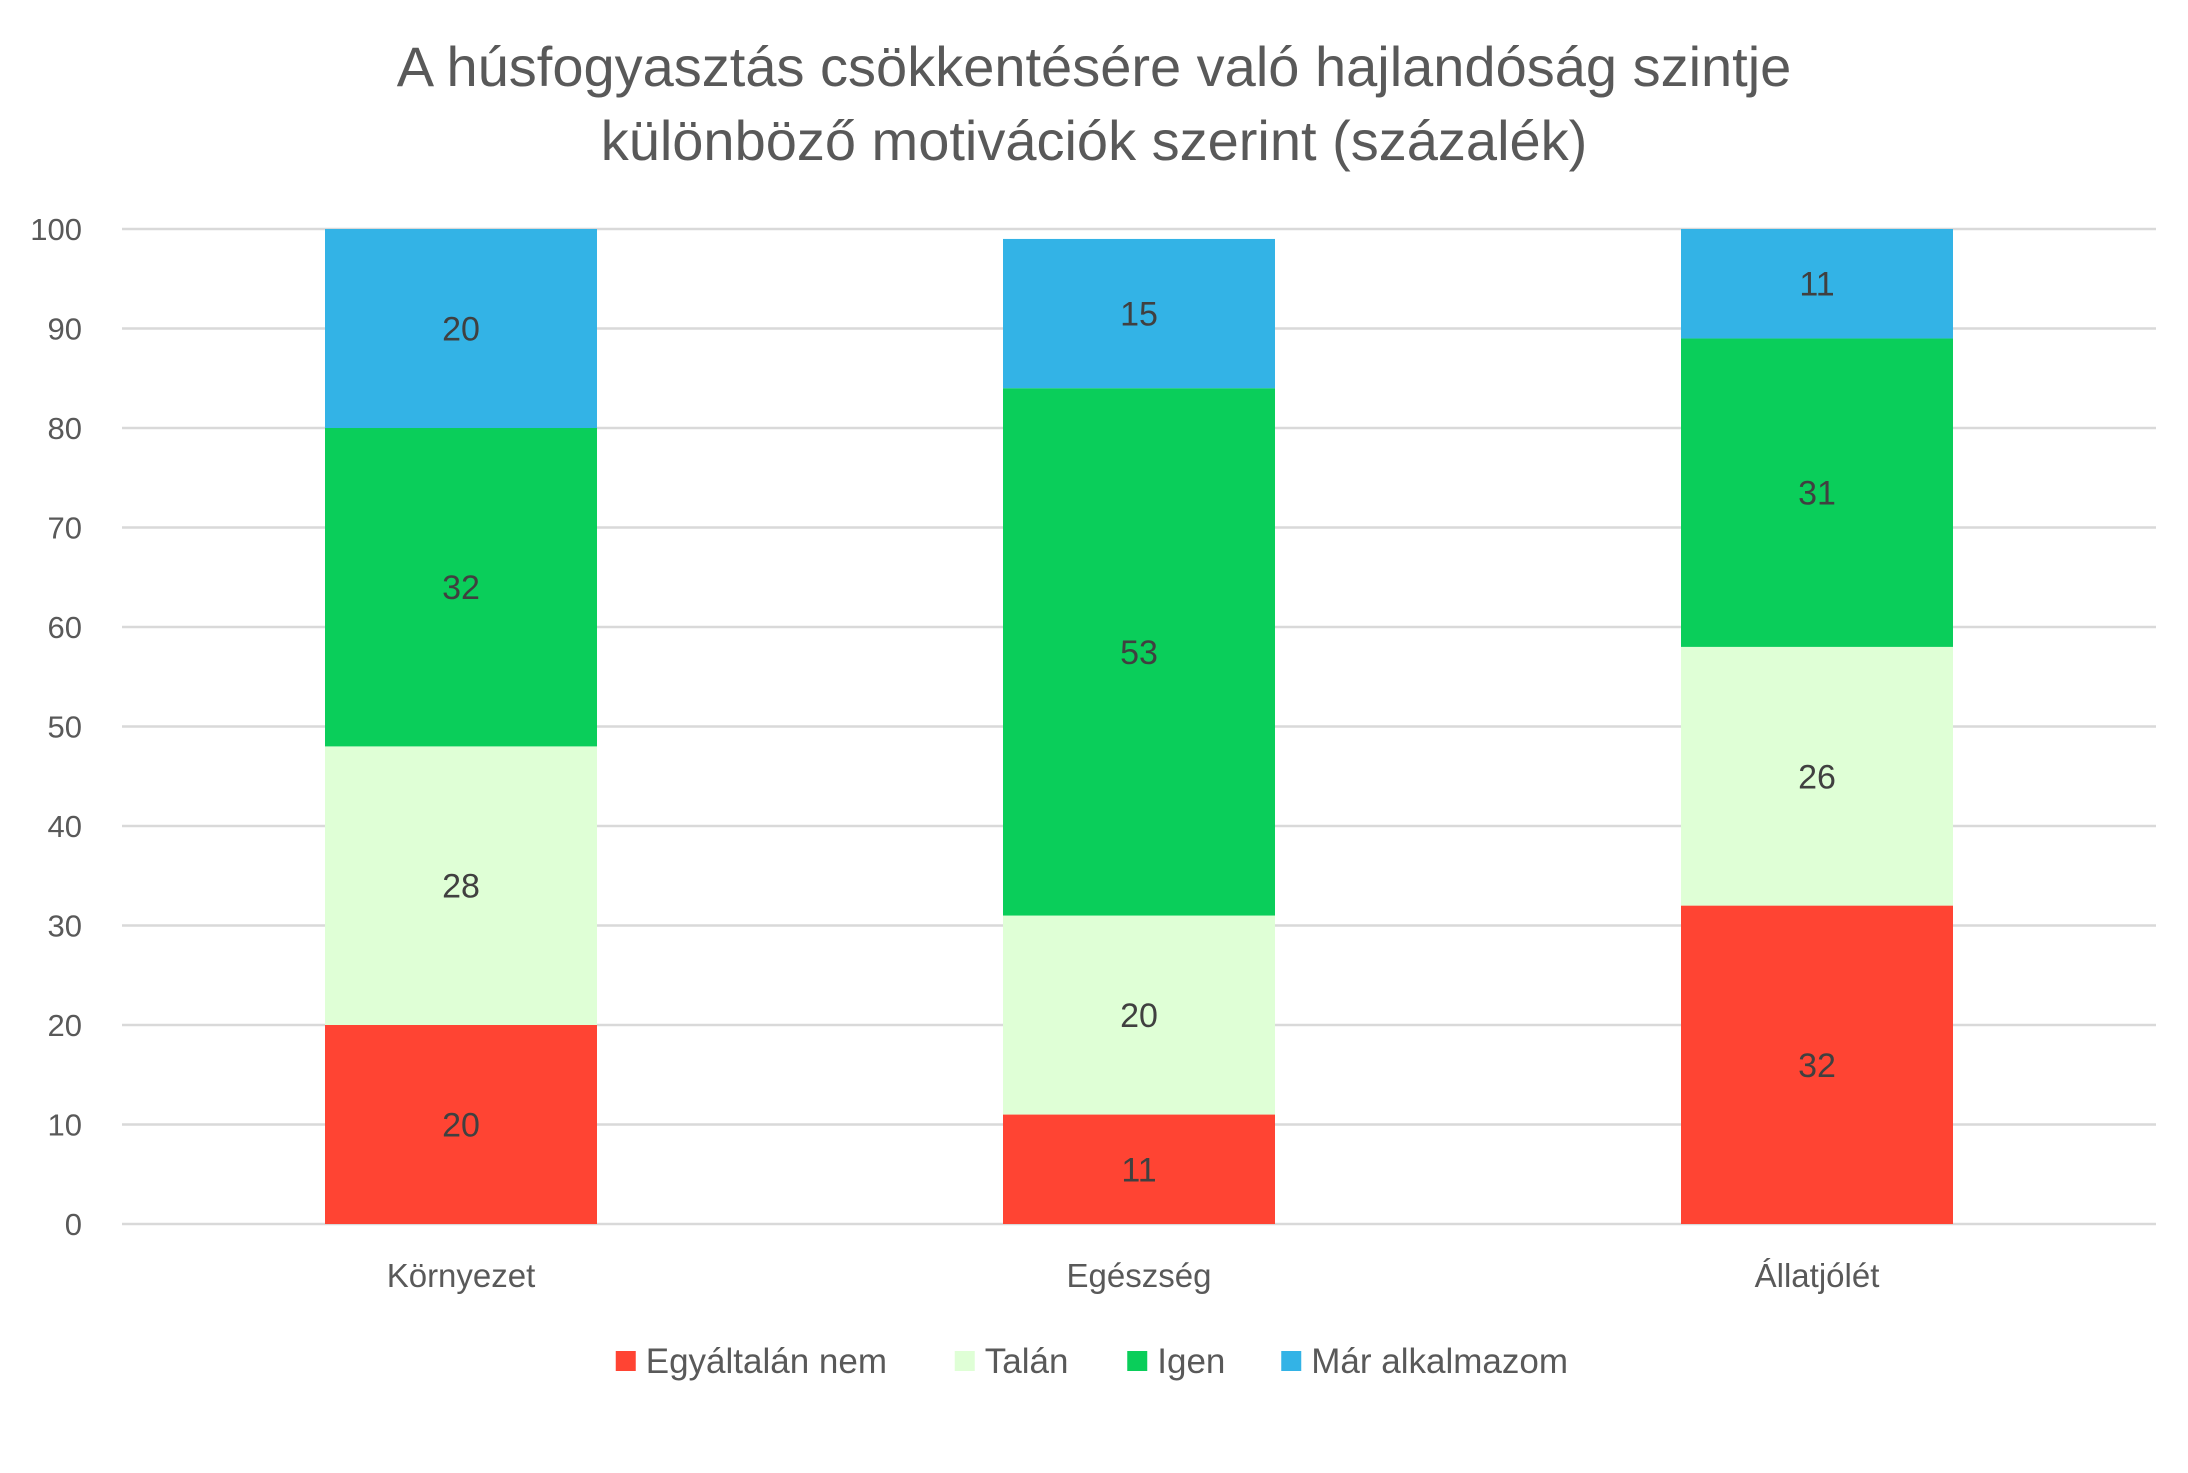 The width and height of the screenshot is (2188, 1473). Describe the element at coordinates (461, 1275) in the screenshot. I see `x-tick-label: Környezet` at that location.